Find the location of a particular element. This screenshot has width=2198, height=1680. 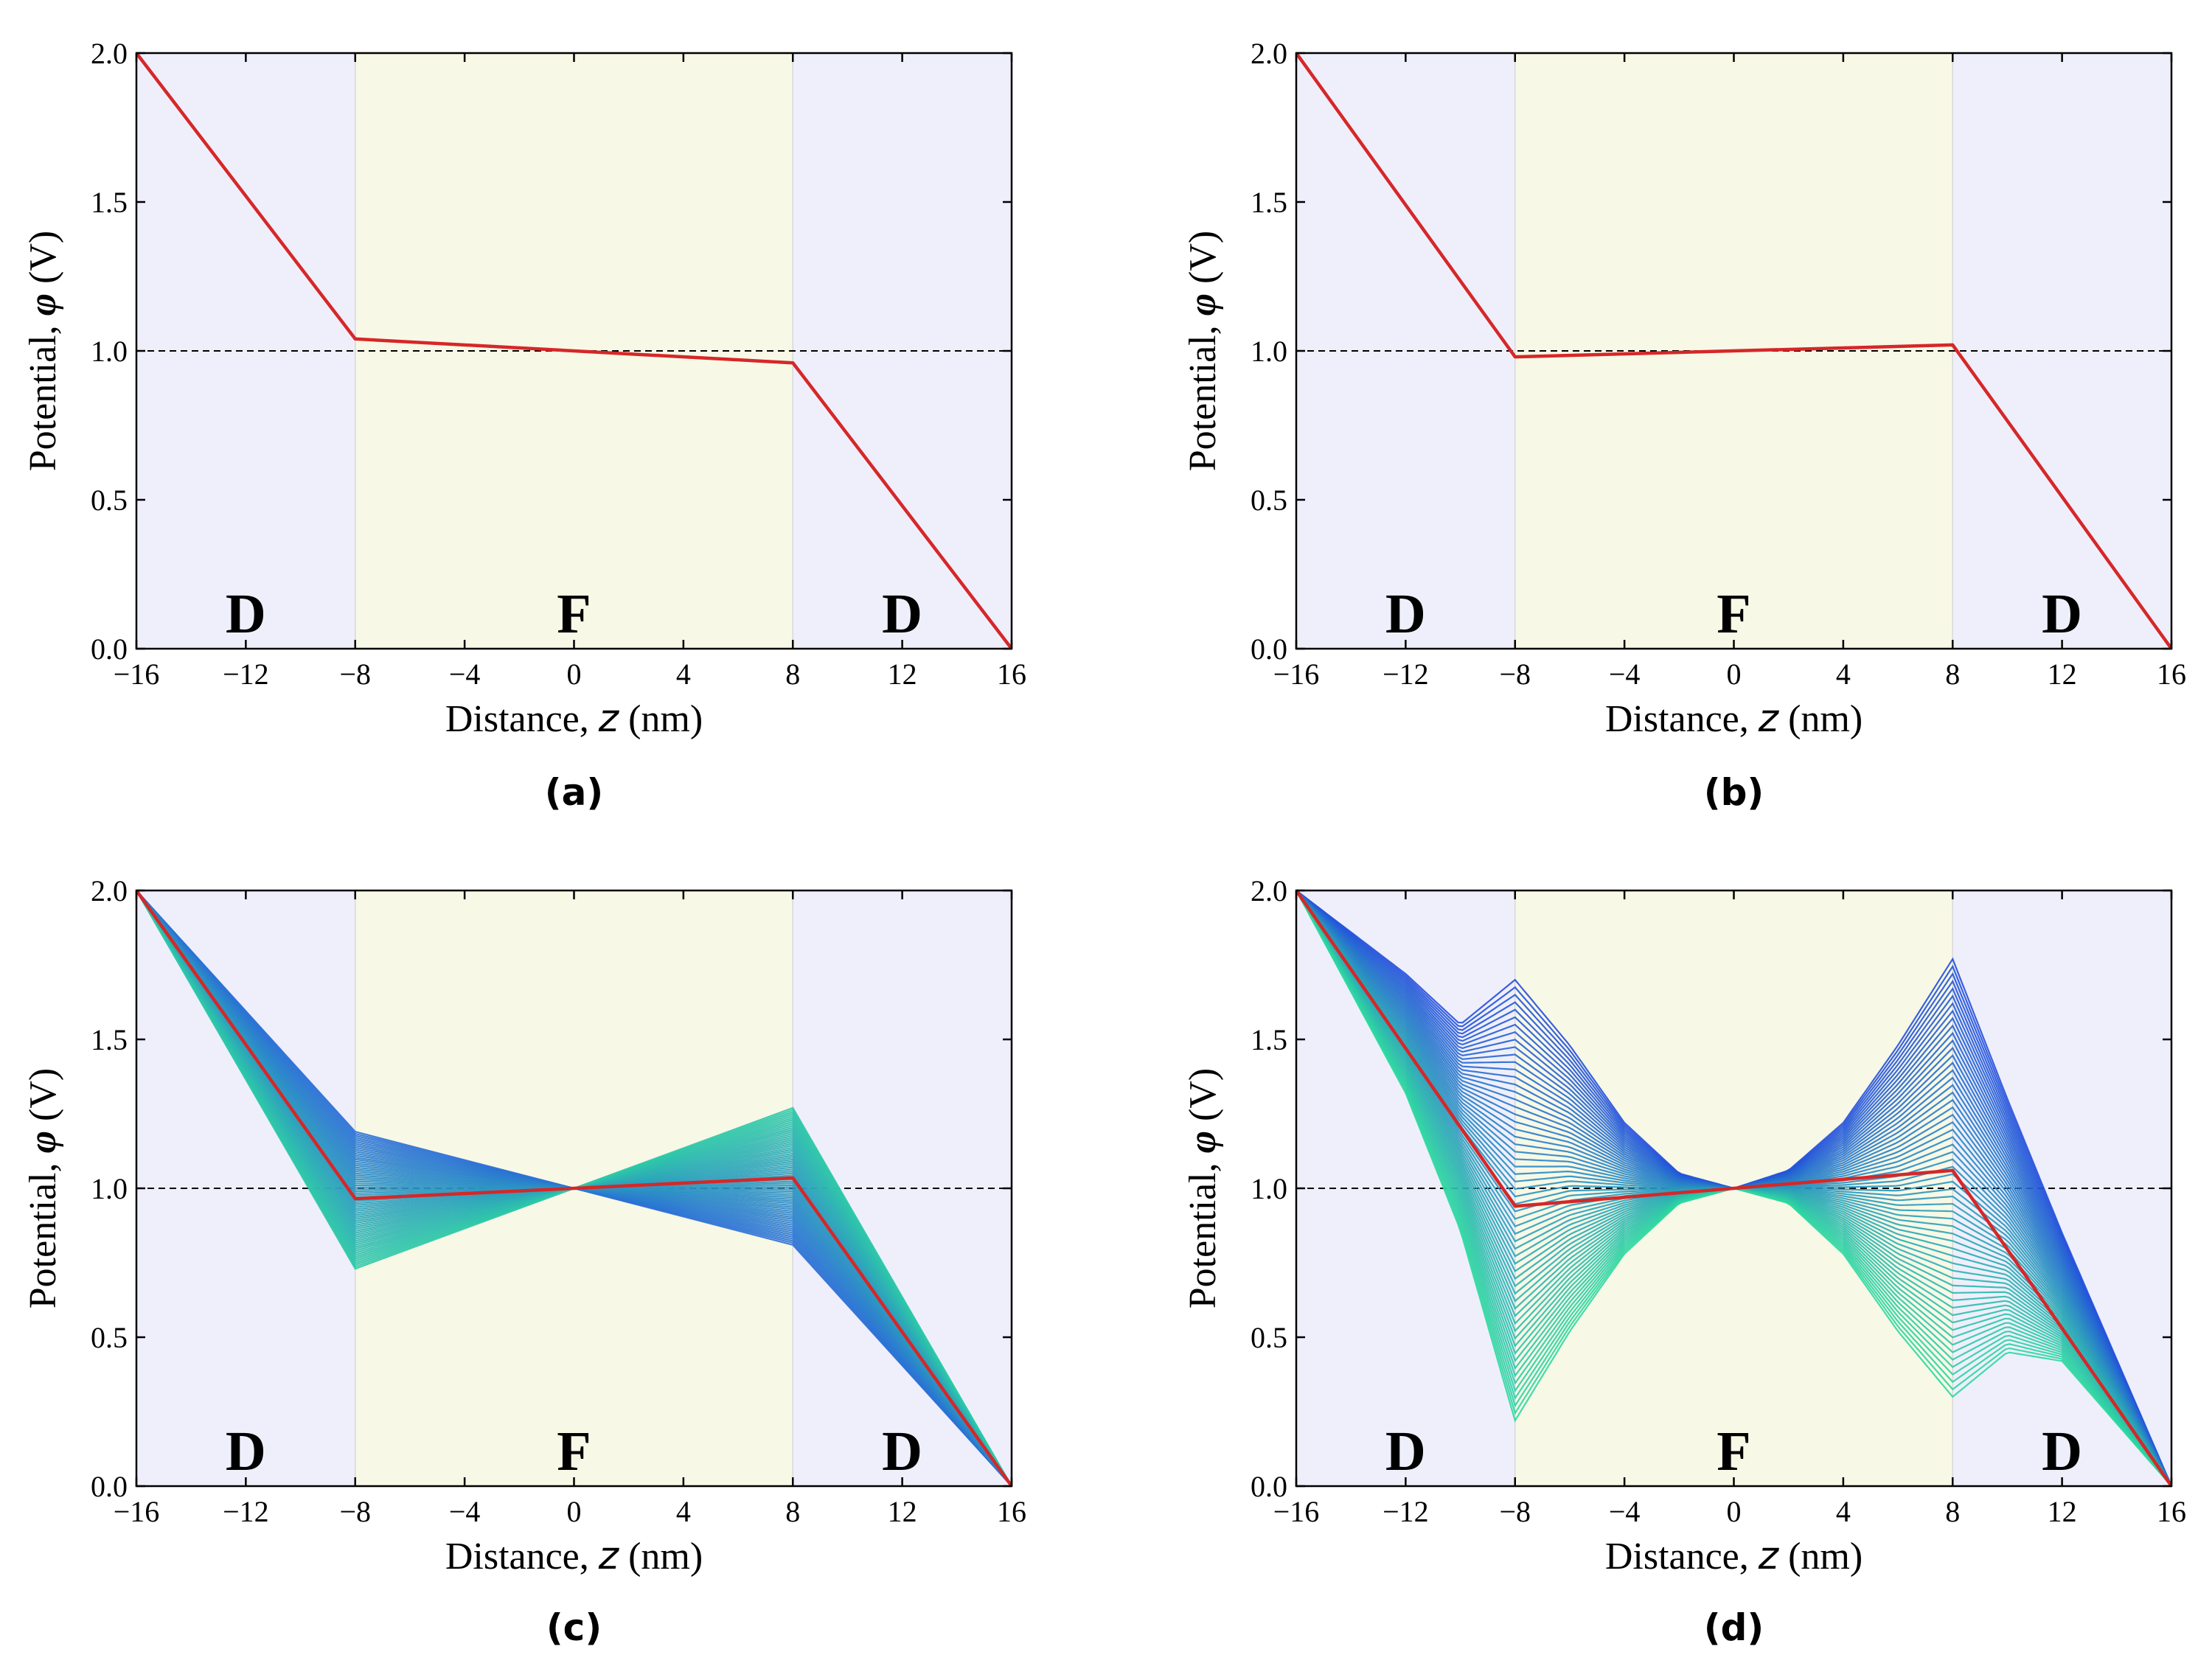

panel4-ytick-label-2: 1.0 is located at coordinates (1269, 1188).